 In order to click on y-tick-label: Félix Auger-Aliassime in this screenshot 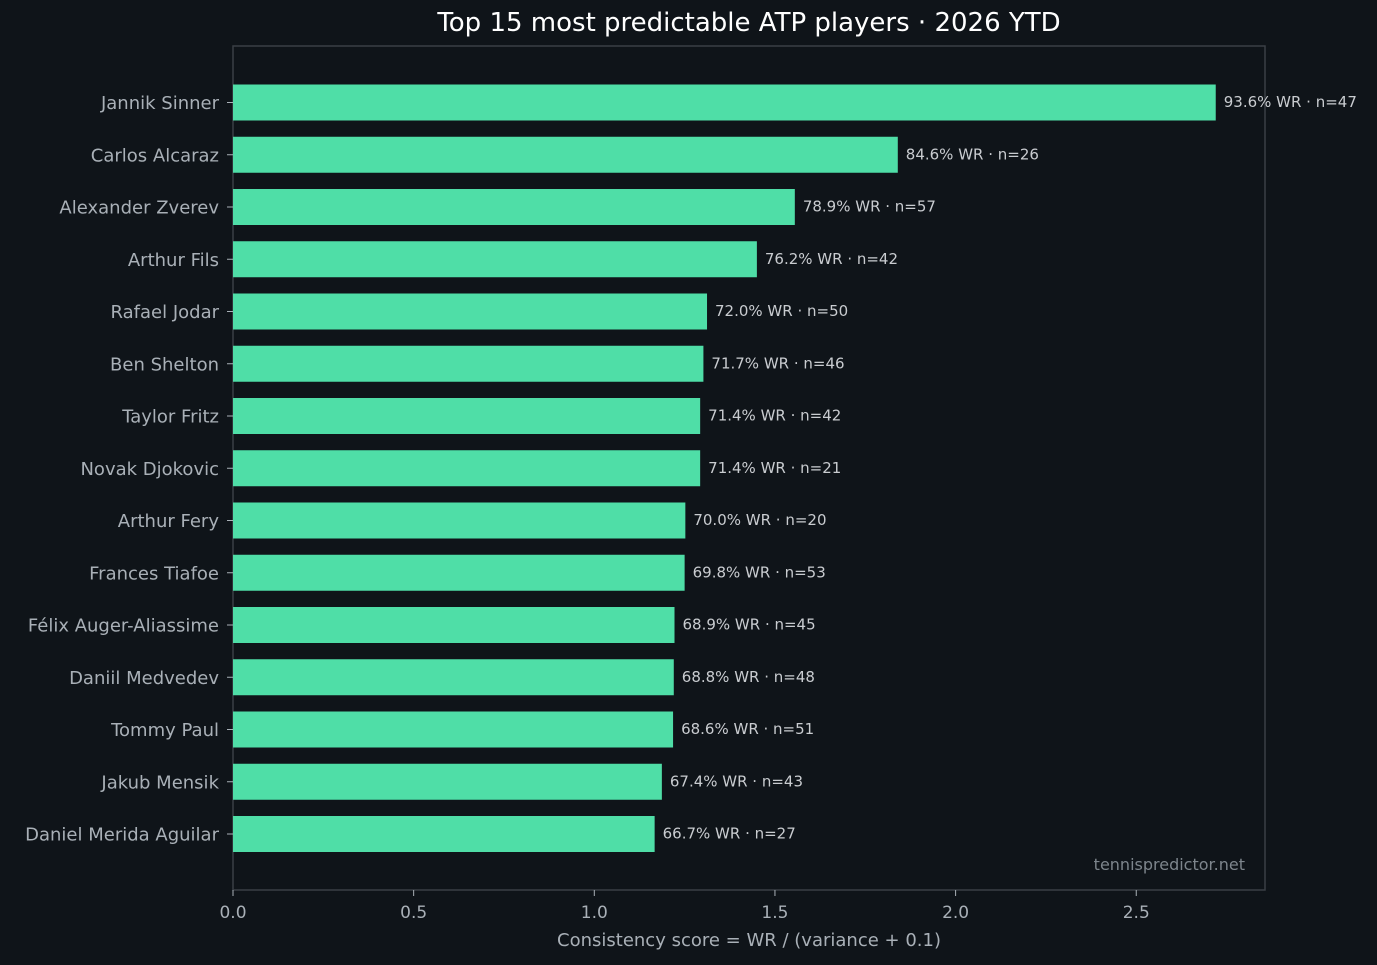, I will do `click(123, 626)`.